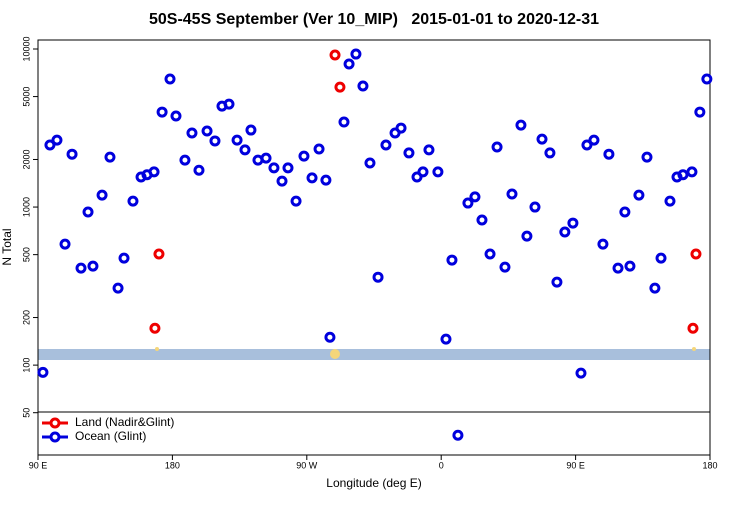 The width and height of the screenshot is (750, 505). I want to click on y-tick-label: 500, so click(26, 254).